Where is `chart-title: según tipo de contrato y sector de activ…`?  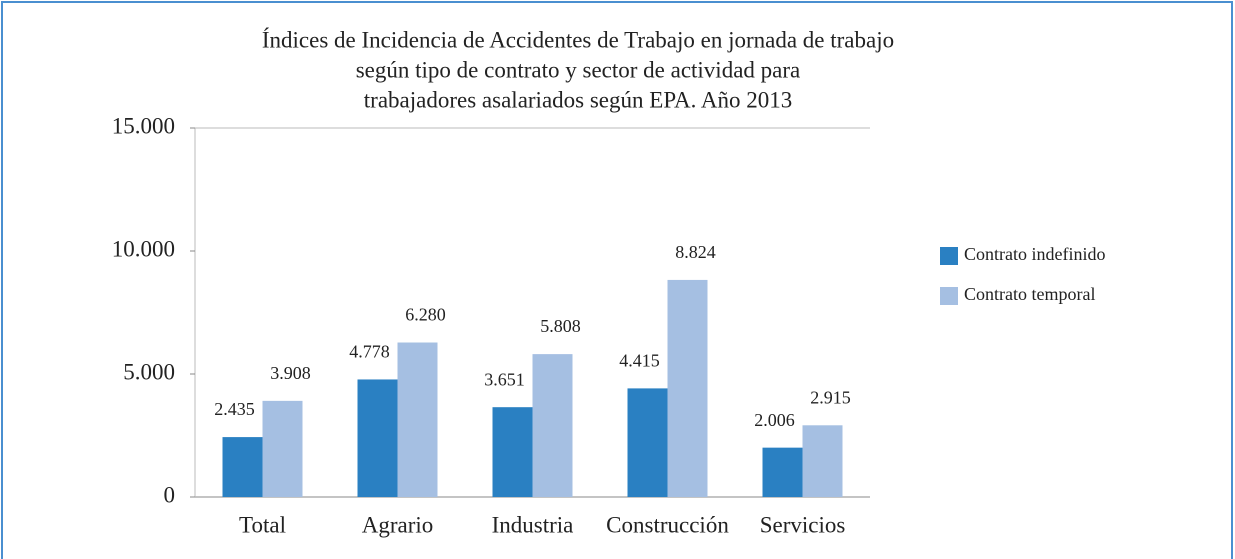
chart-title: según tipo de contrato y sector de activ… is located at coordinates (578, 69).